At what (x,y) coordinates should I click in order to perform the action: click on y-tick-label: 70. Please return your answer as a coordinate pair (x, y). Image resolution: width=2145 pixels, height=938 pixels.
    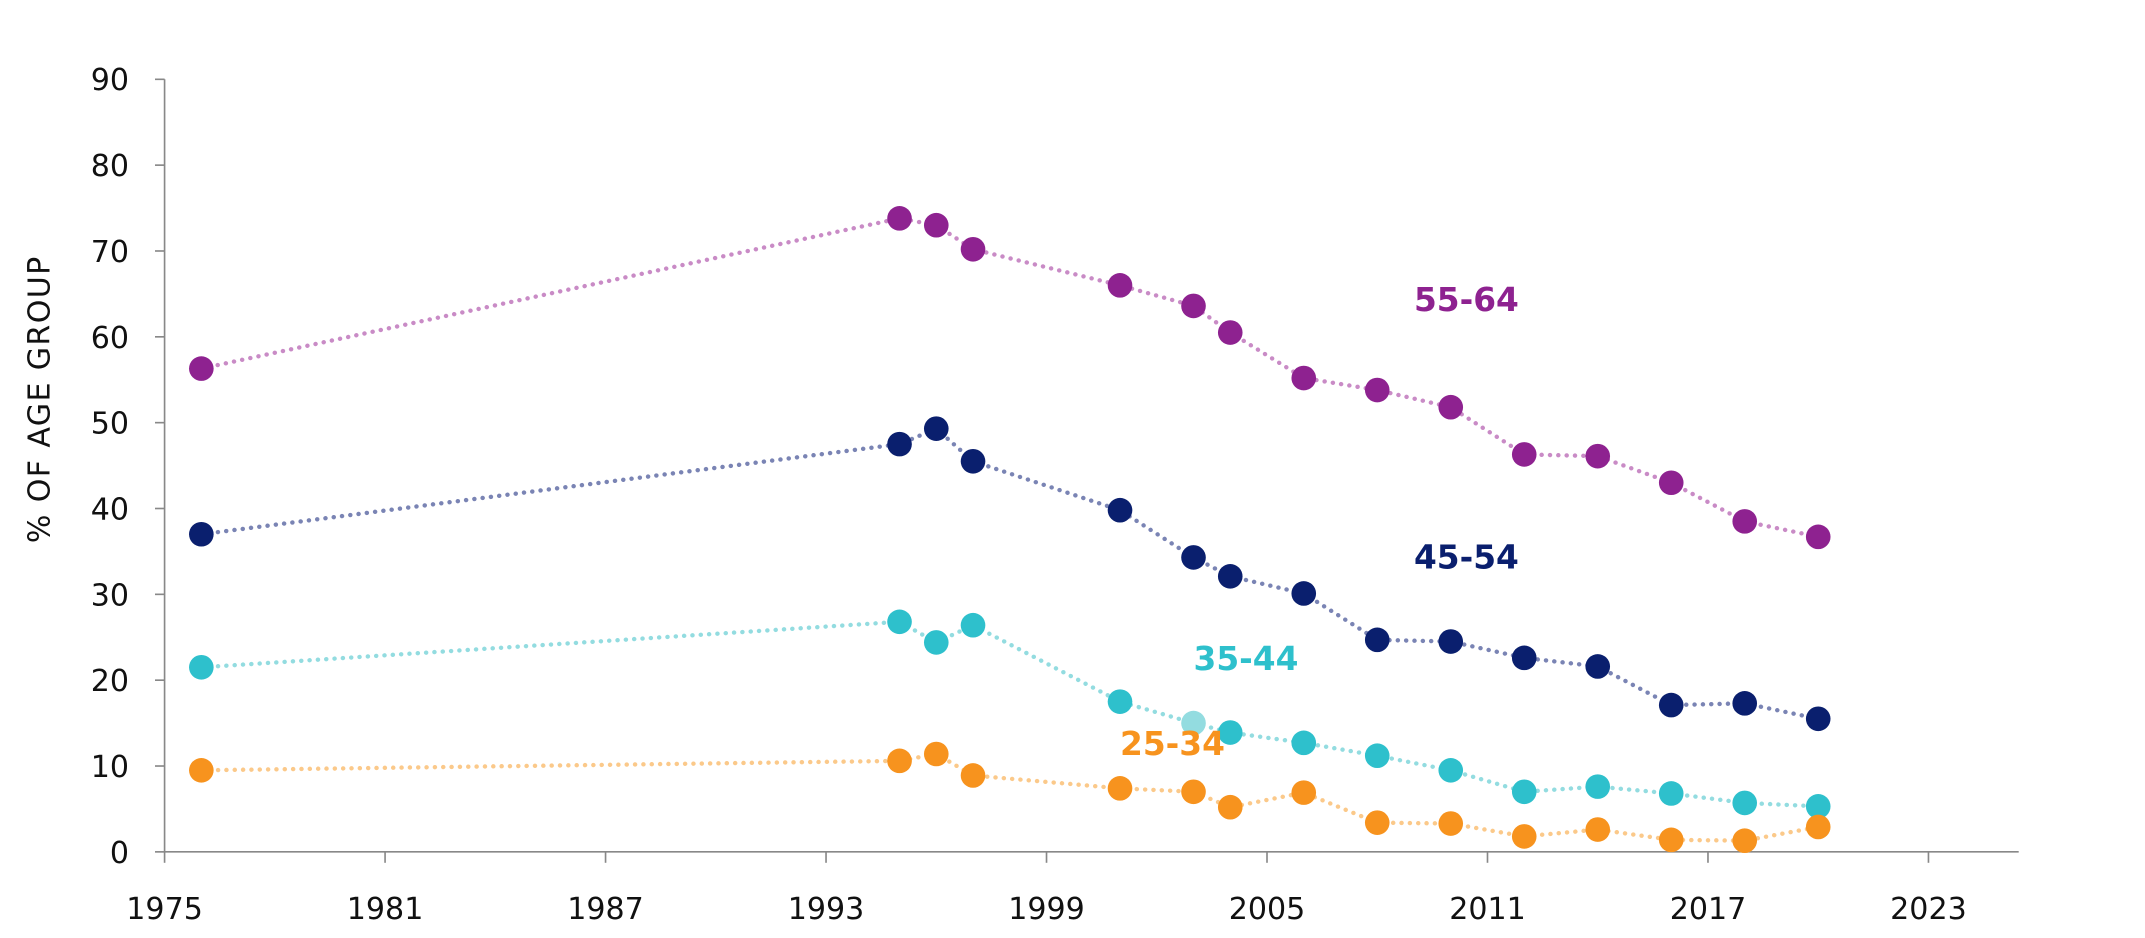
    Looking at the image, I should click on (110, 252).